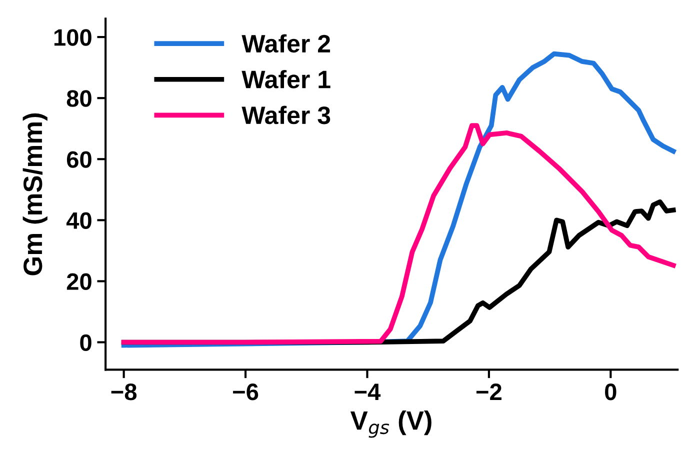  What do you see at coordinates (124, 392) in the screenshot?
I see `x-tick-label: −8` at bounding box center [124, 392].